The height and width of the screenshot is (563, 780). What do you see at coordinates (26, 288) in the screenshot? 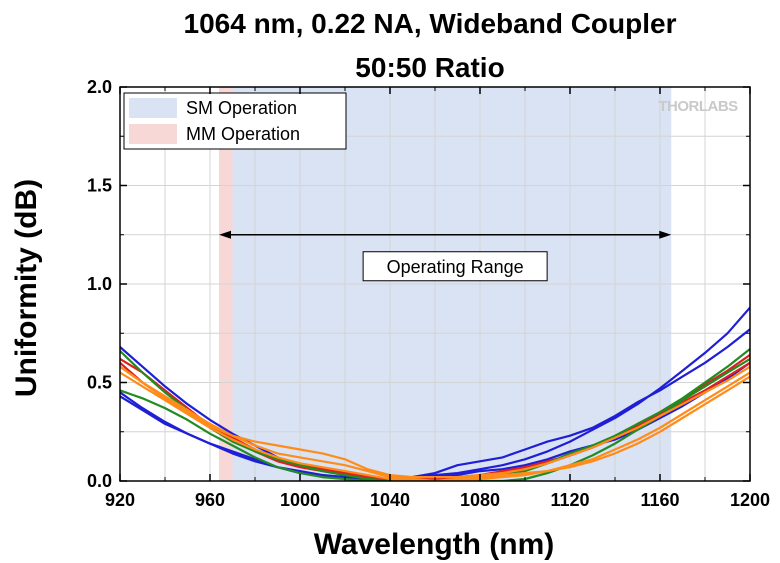
I see `y-axis-label: Uniformity (dB)` at bounding box center [26, 288].